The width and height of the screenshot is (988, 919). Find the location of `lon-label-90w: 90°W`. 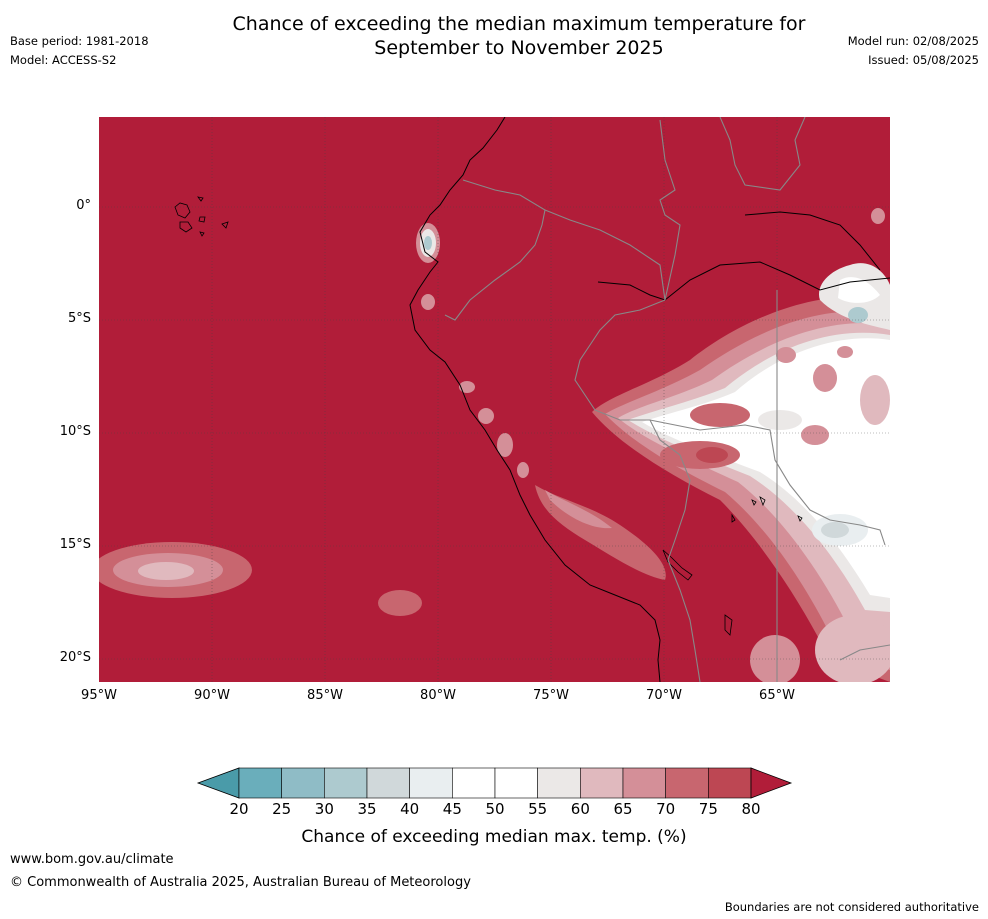

lon-label-90w: 90°W is located at coordinates (212, 695).